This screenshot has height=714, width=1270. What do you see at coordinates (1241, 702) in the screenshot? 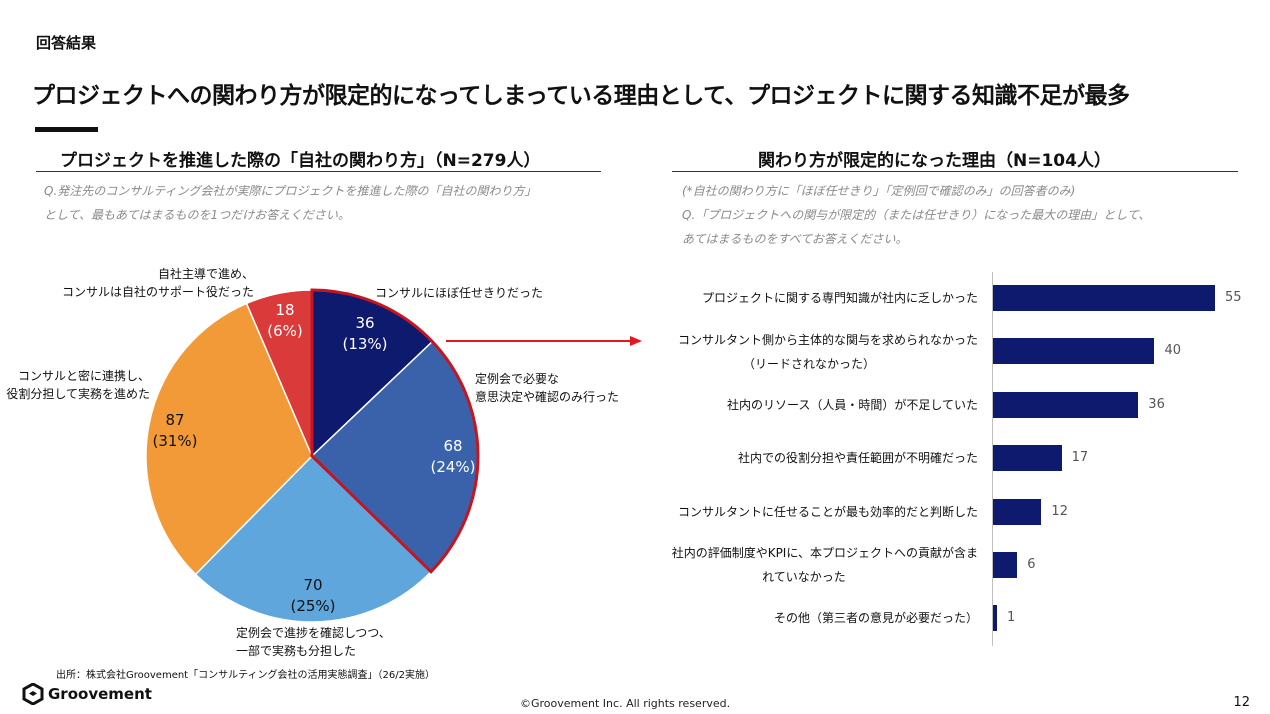
I see `page-number: 12` at bounding box center [1241, 702].